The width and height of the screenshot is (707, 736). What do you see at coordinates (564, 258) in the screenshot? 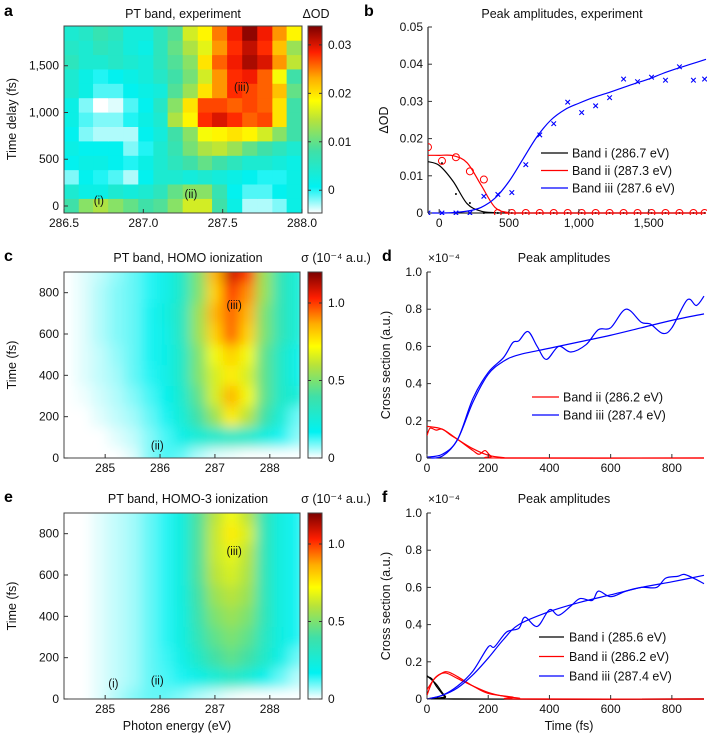
I see `panel-title: Peak amplitudes` at bounding box center [564, 258].